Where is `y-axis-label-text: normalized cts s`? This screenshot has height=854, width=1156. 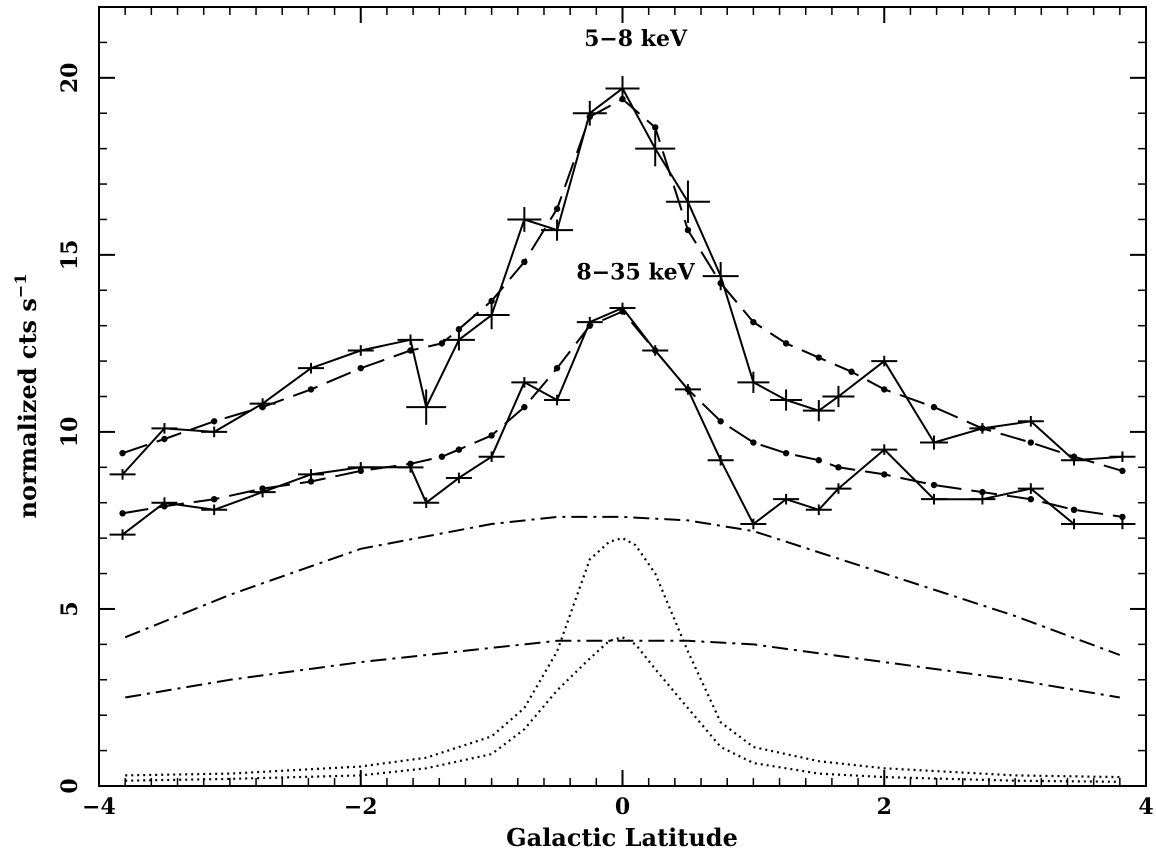 y-axis-label-text: normalized cts s is located at coordinates (27, 408).